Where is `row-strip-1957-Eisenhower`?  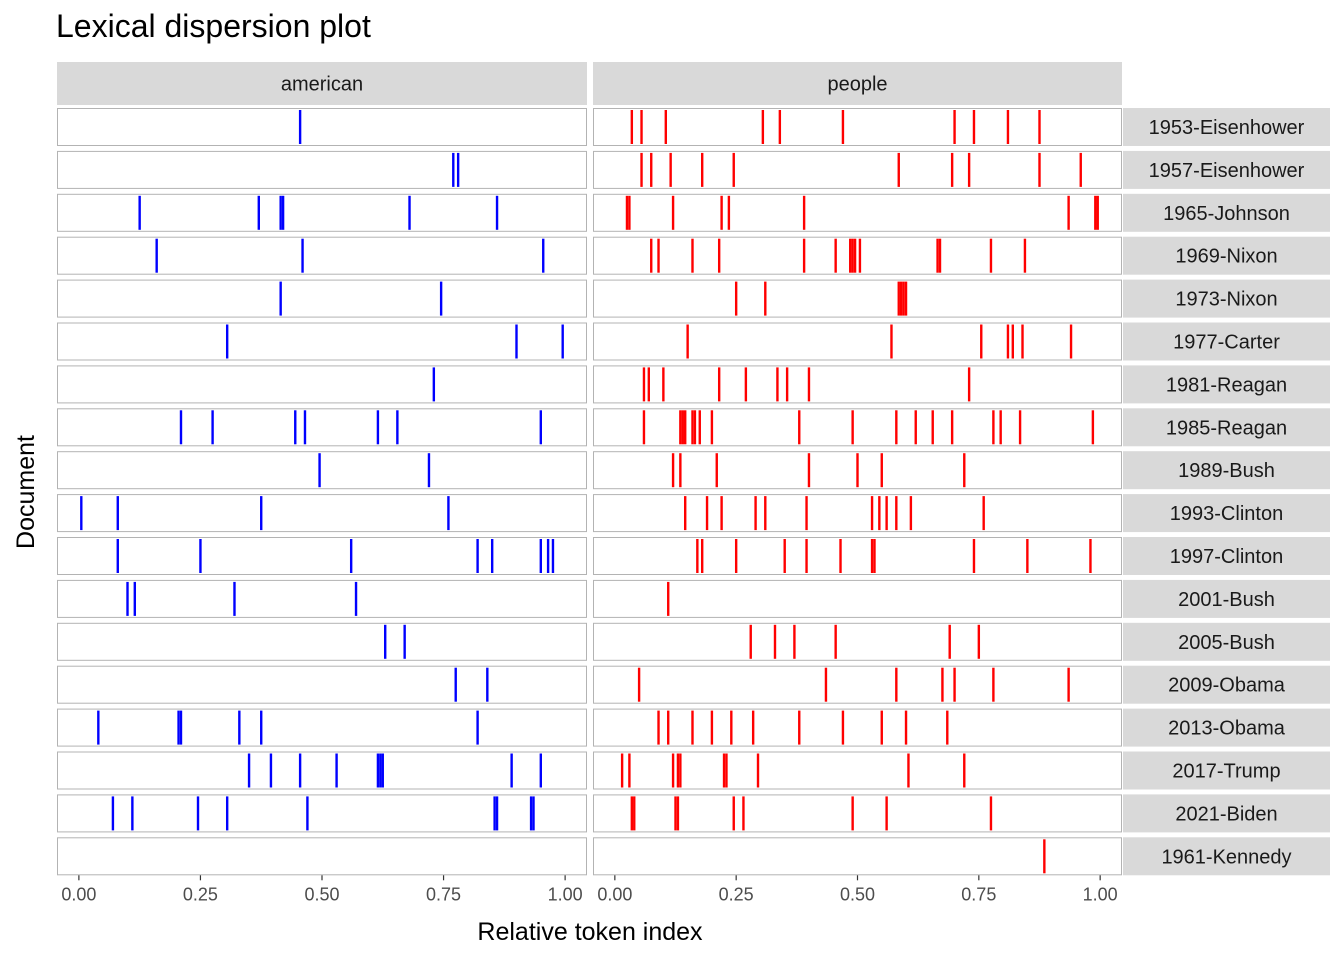 row-strip-1957-Eisenhower is located at coordinates (1226, 169).